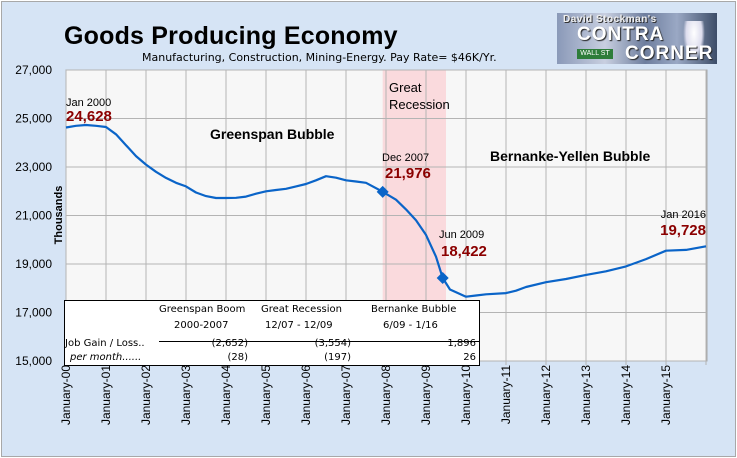 This screenshot has width=737, height=458. Describe the element at coordinates (106, 395) in the screenshot. I see `x-tick-label: January-01` at that location.